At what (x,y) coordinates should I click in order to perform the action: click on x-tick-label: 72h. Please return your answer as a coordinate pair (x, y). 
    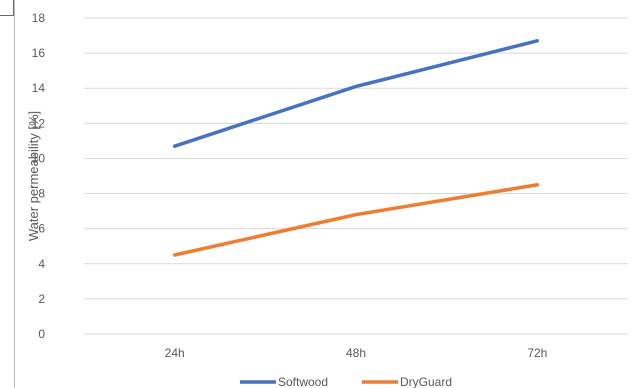
    Looking at the image, I should click on (537, 353).